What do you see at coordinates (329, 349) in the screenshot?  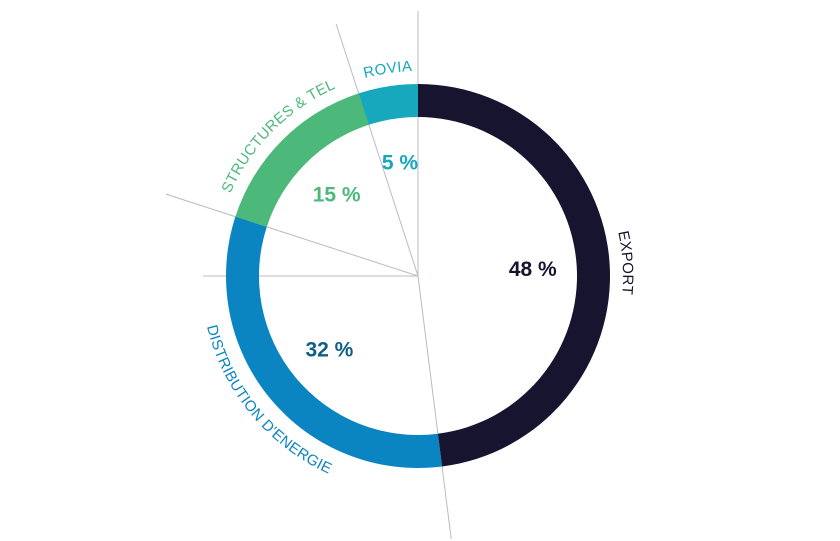 I see `pct-label-distribution-d-energie: 32 %` at bounding box center [329, 349].